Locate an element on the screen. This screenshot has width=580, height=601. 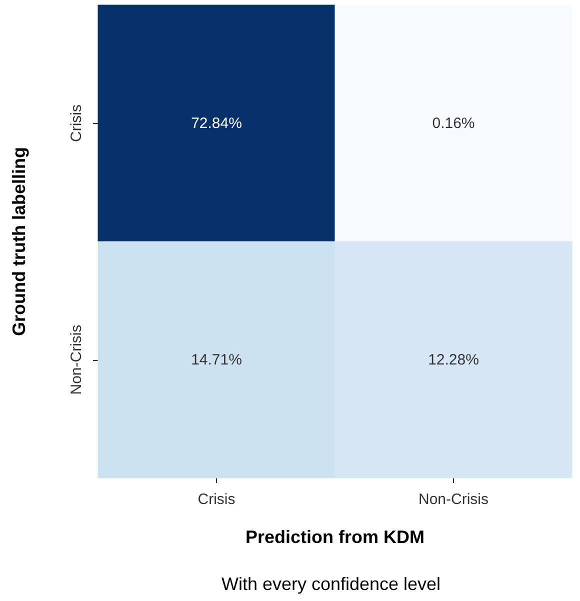
data-label: 14.71% is located at coordinates (216, 359).